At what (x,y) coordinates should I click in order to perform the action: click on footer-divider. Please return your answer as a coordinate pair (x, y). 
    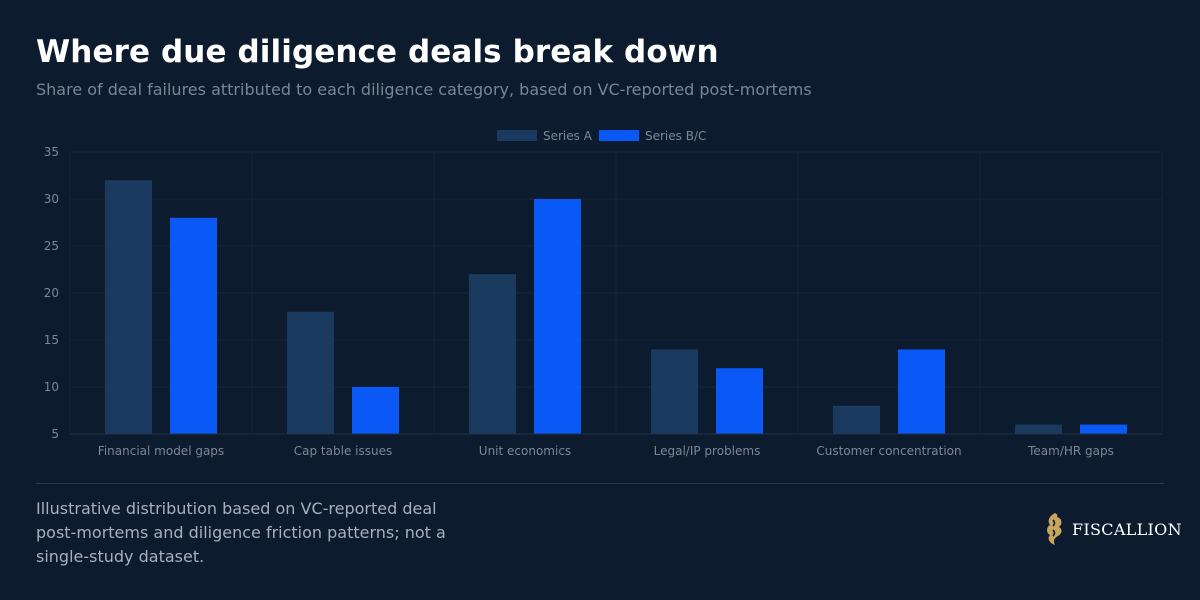
    Looking at the image, I should click on (600, 483).